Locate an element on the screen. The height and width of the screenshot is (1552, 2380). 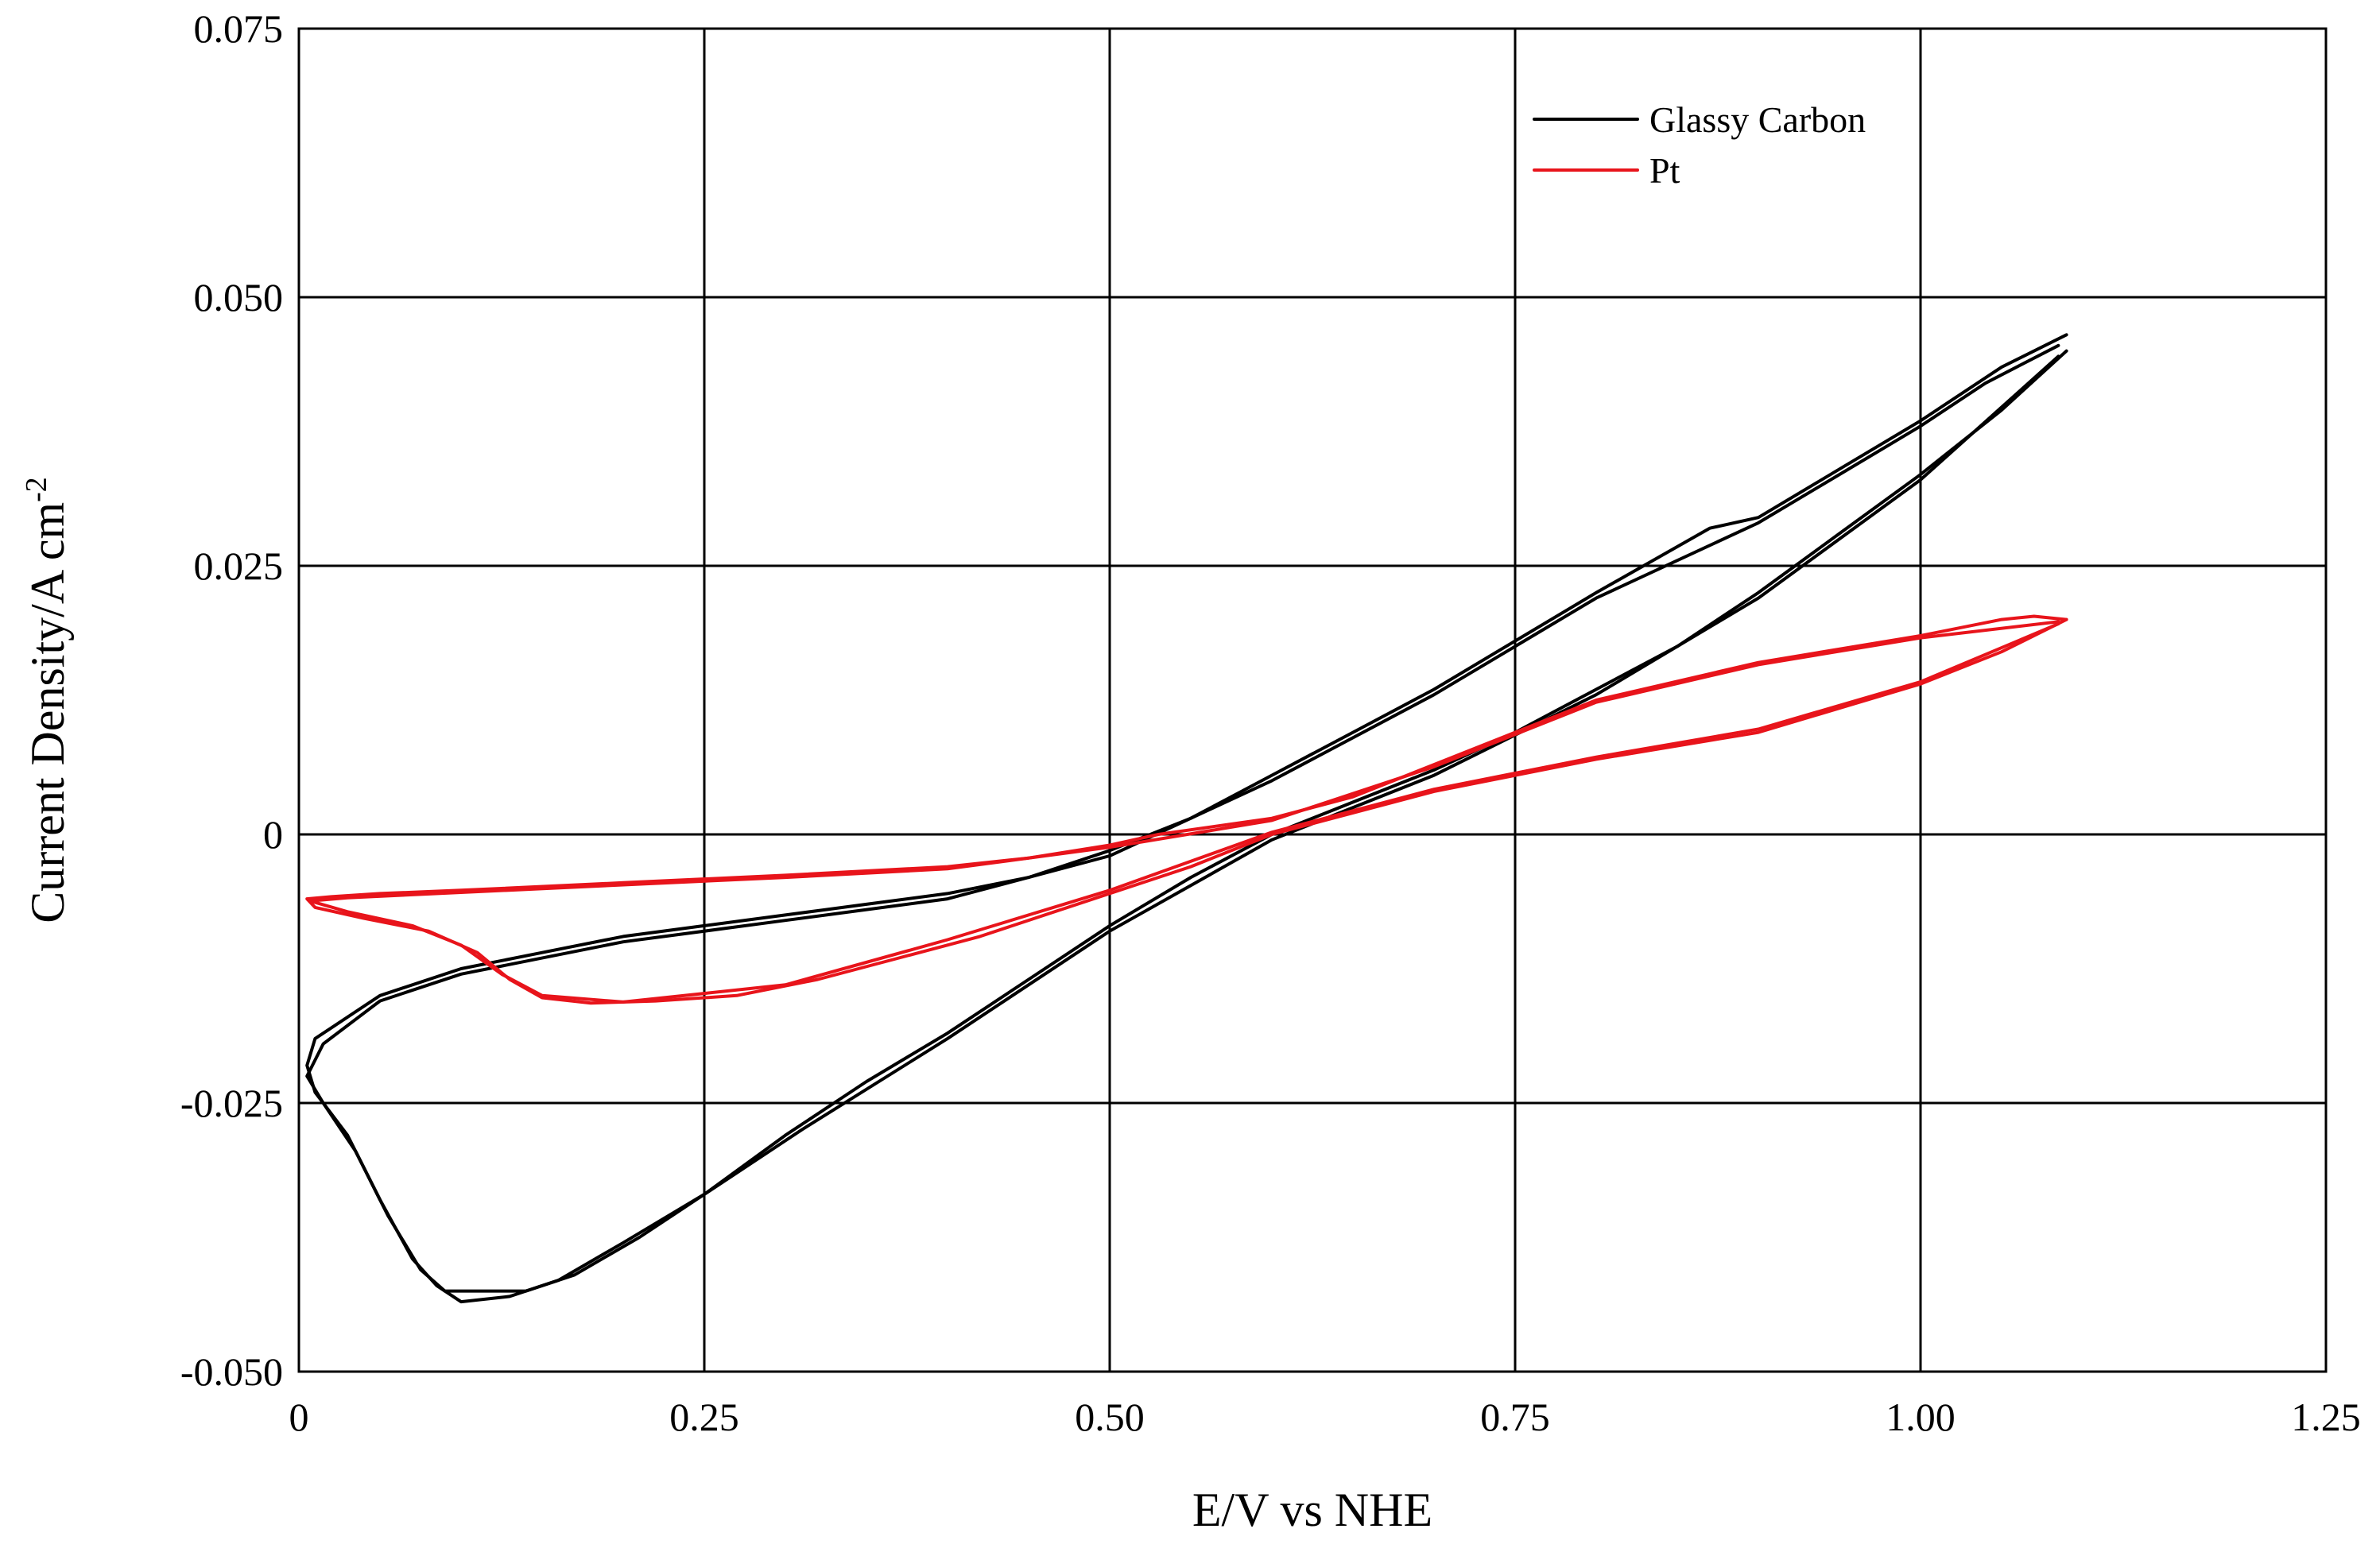
legend-label-pt: Pt is located at coordinates (1664, 170).